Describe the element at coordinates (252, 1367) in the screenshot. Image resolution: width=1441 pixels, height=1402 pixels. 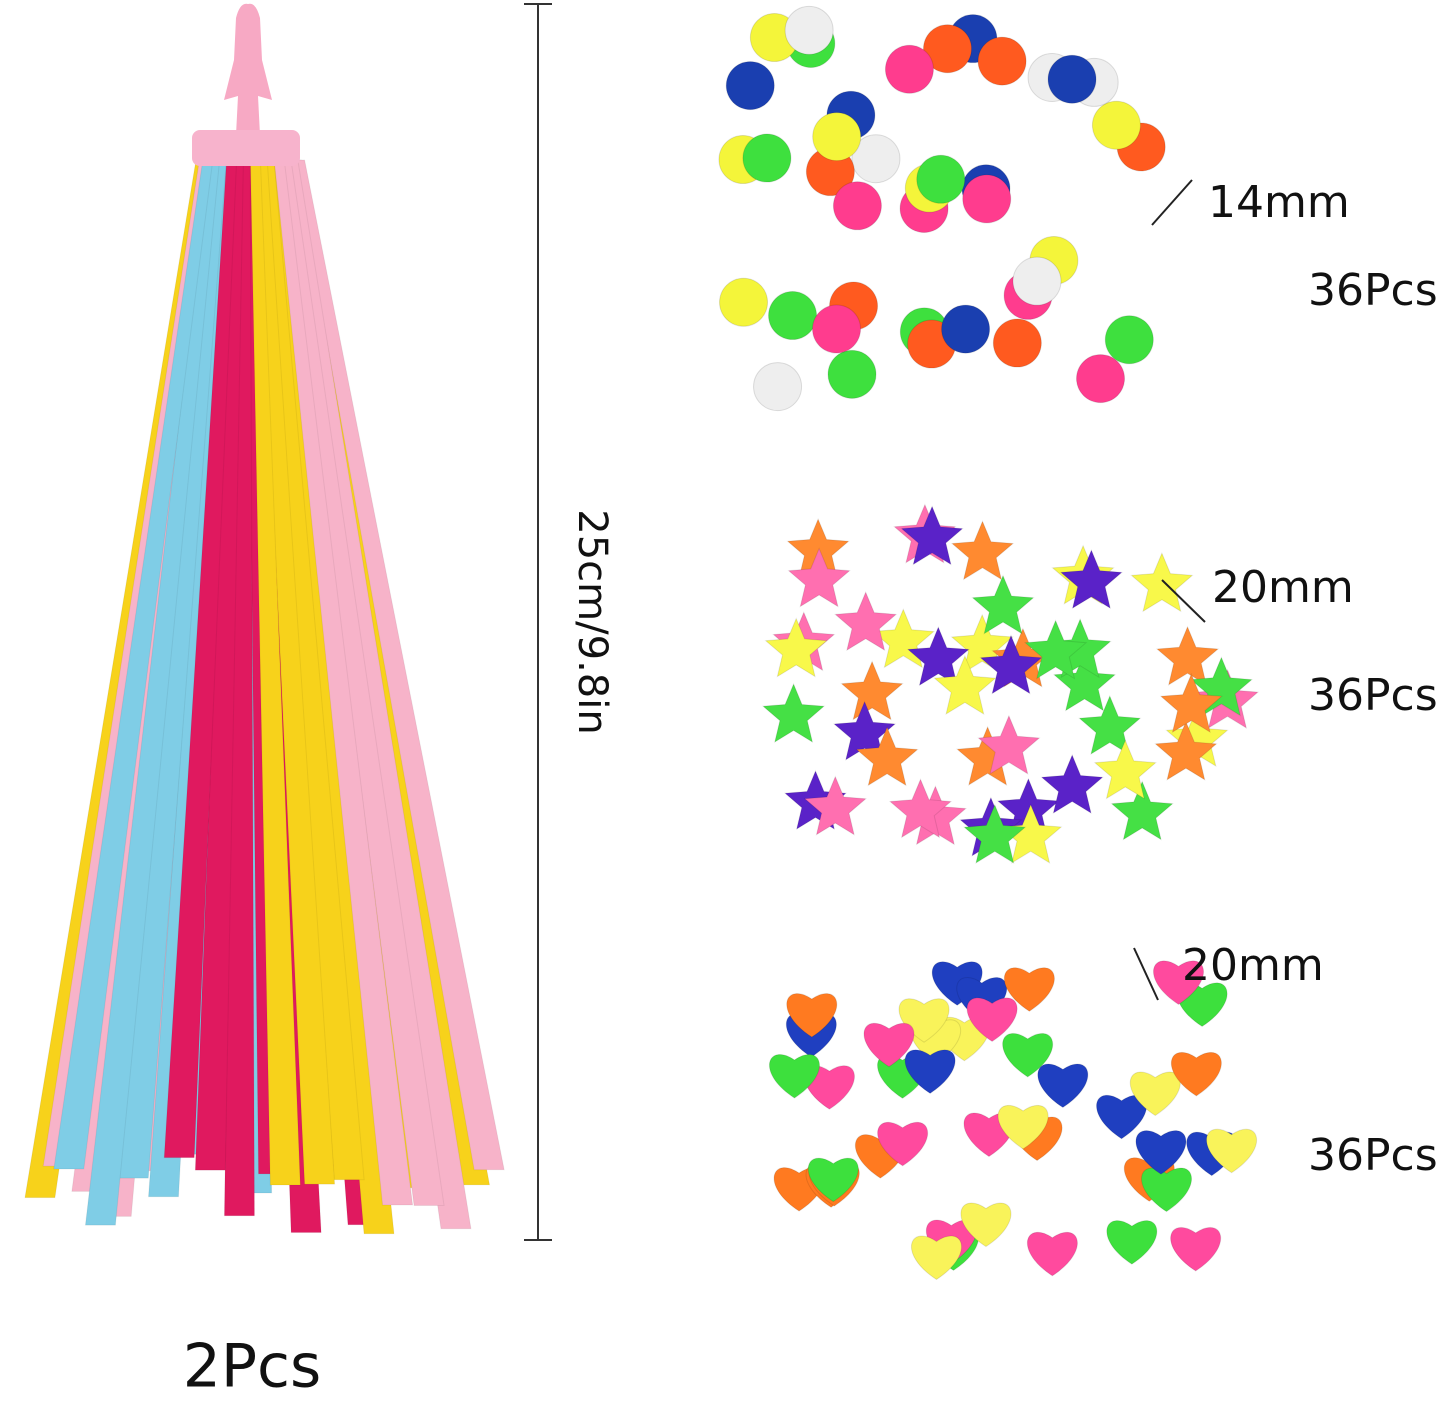
I see `tassel-quantity: 2Pcs` at that location.